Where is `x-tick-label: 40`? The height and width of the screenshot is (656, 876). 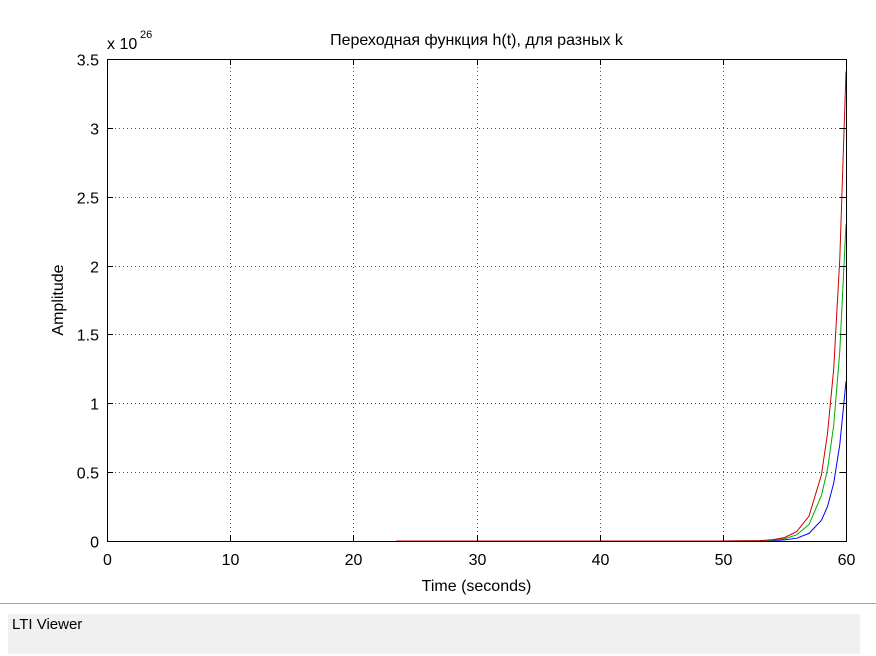
x-tick-label: 40 is located at coordinates (601, 560).